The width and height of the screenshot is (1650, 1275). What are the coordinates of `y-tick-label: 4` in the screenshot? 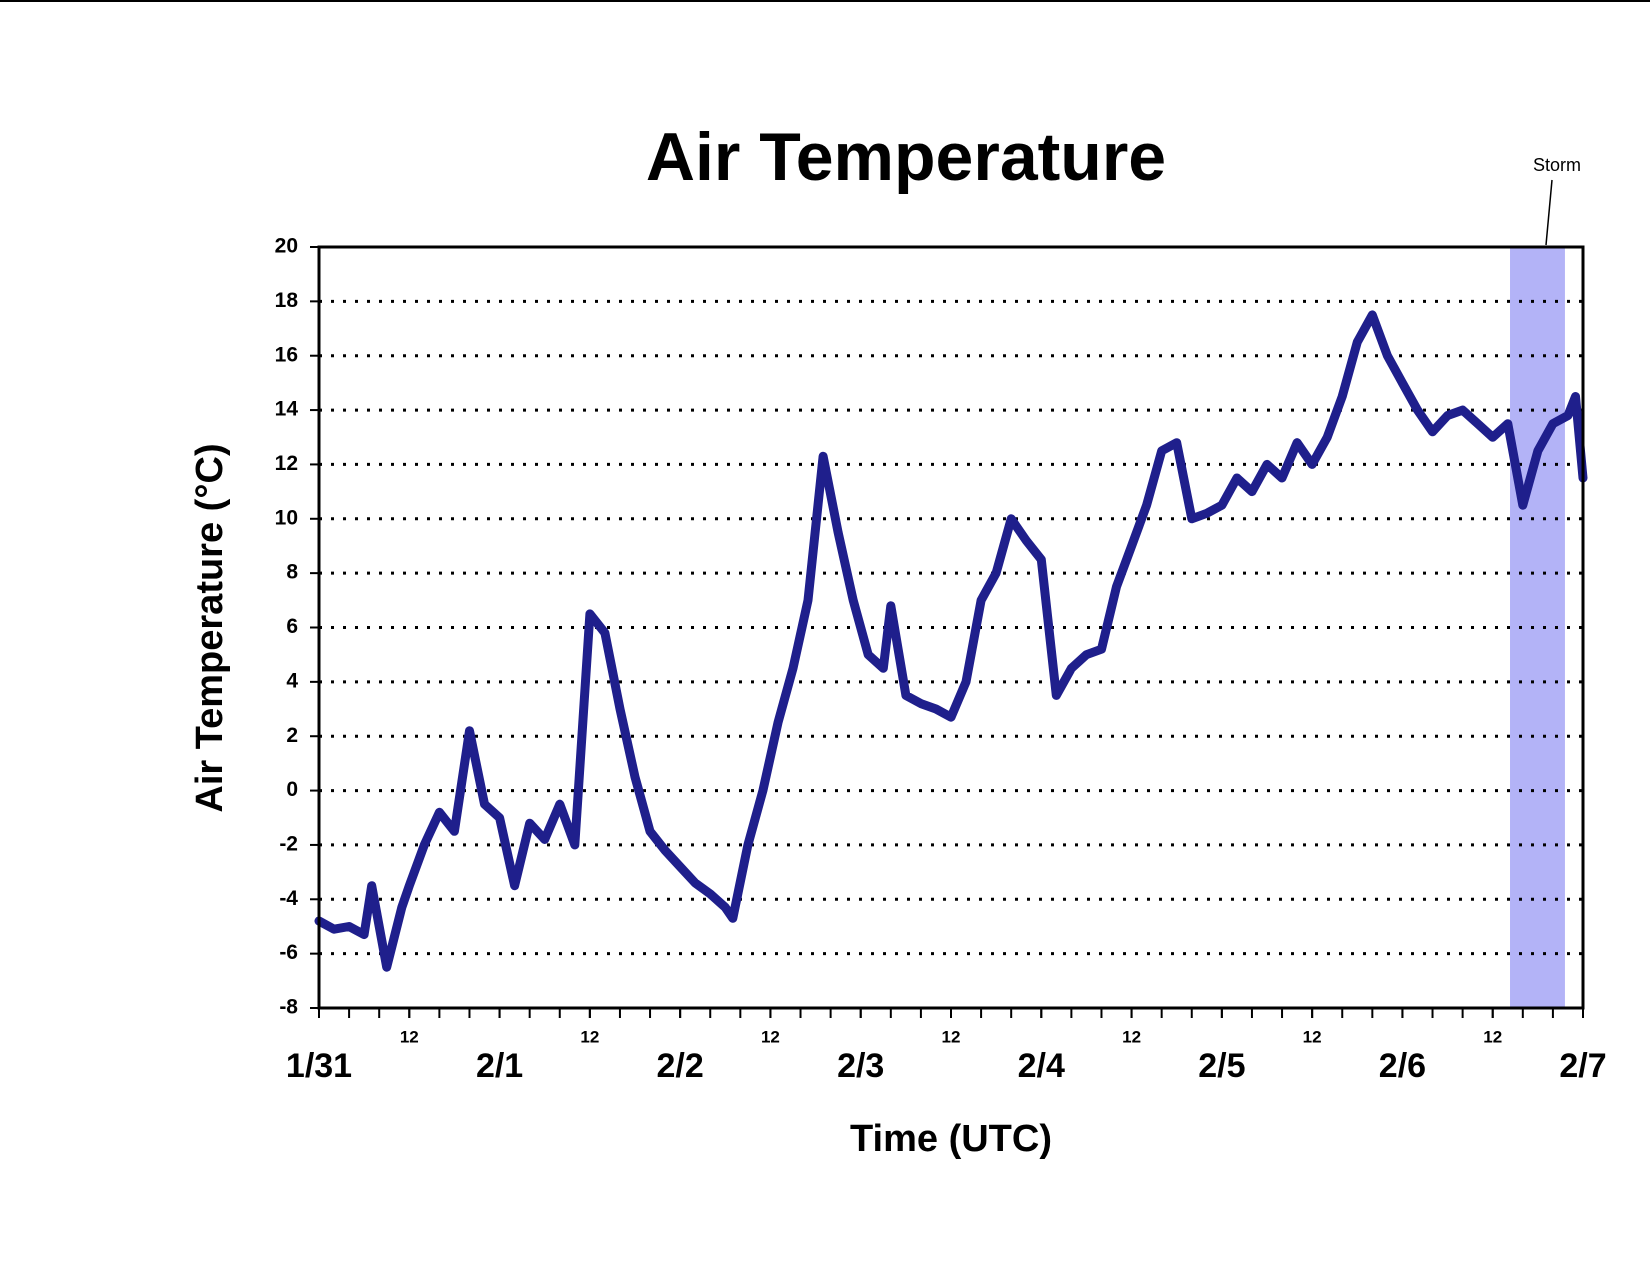 It's located at (292, 680).